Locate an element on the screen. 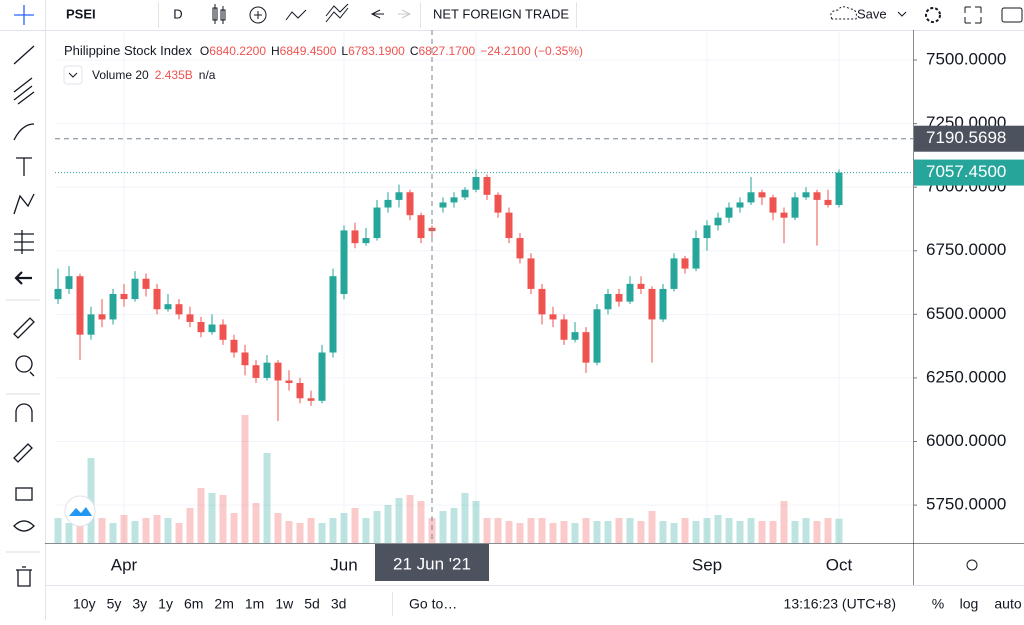 Image resolution: width=1024 pixels, height=625 pixels. pitchfork-tool is located at coordinates (24, 91).